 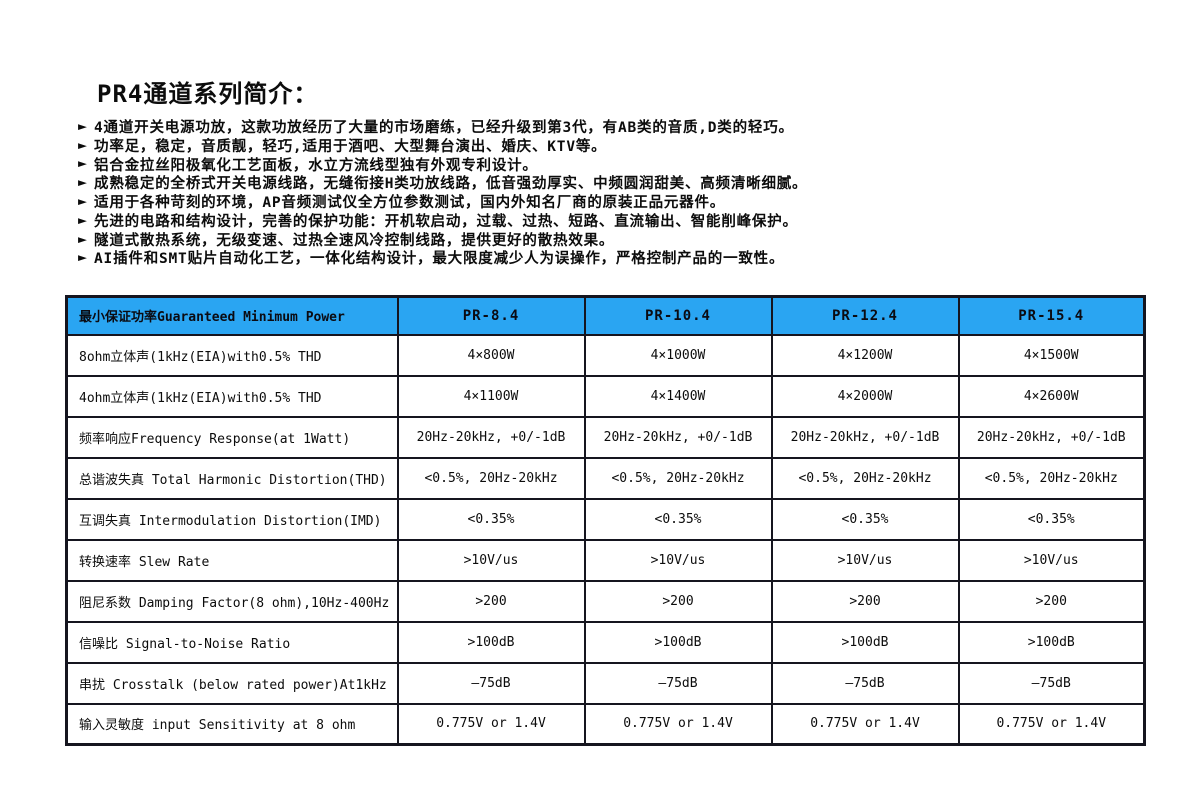 What do you see at coordinates (865, 396) in the screenshot?
I see `spec-value: 4×2000W` at bounding box center [865, 396].